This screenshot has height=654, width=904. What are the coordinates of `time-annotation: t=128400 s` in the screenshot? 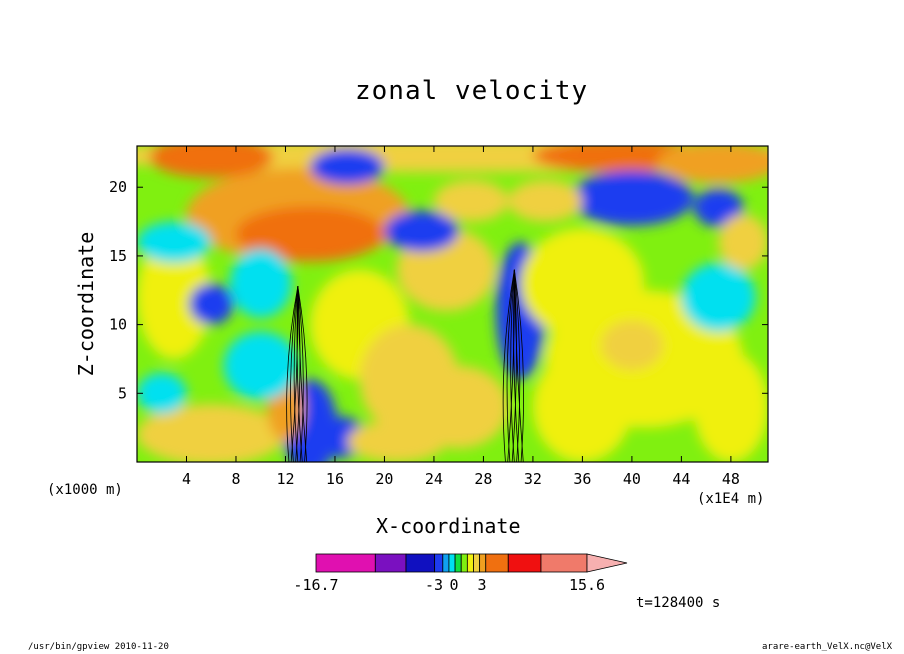 It's located at (678, 603).